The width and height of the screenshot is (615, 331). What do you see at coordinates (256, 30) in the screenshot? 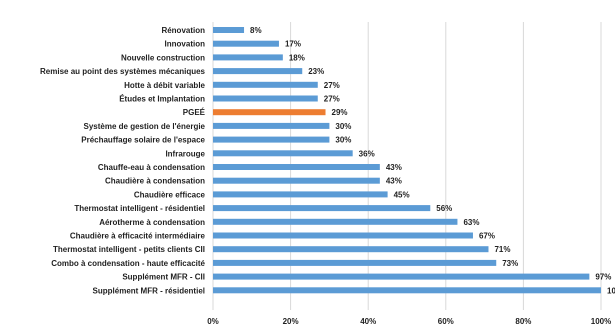
I see `value-label-1: 8%` at bounding box center [256, 30].